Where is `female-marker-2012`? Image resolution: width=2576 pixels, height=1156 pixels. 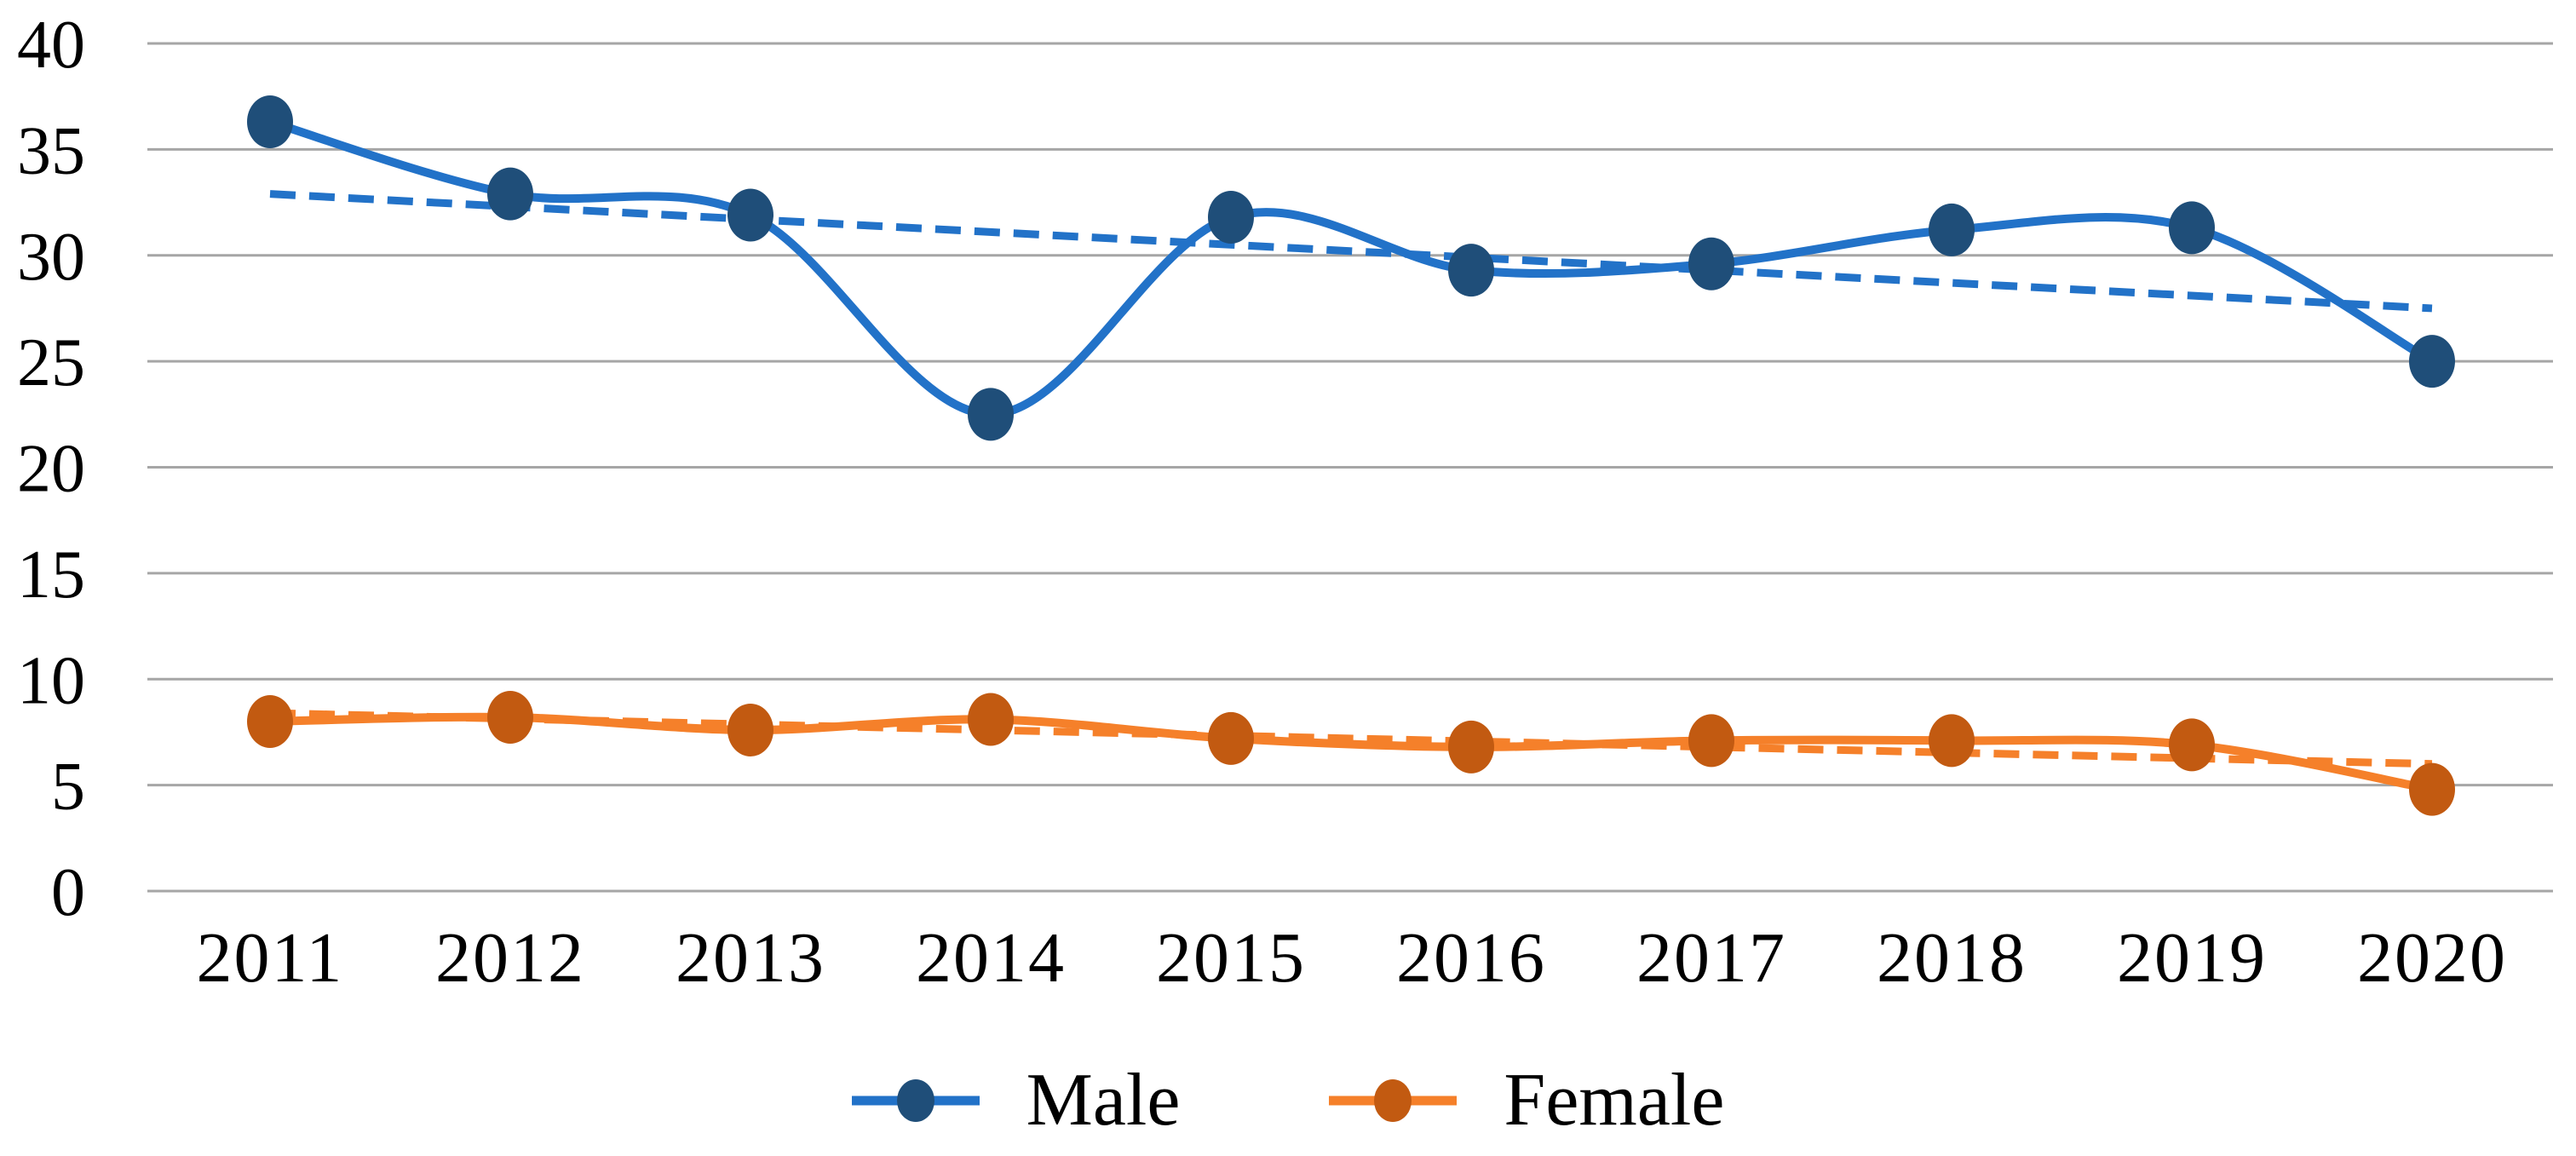 female-marker-2012 is located at coordinates (510, 718).